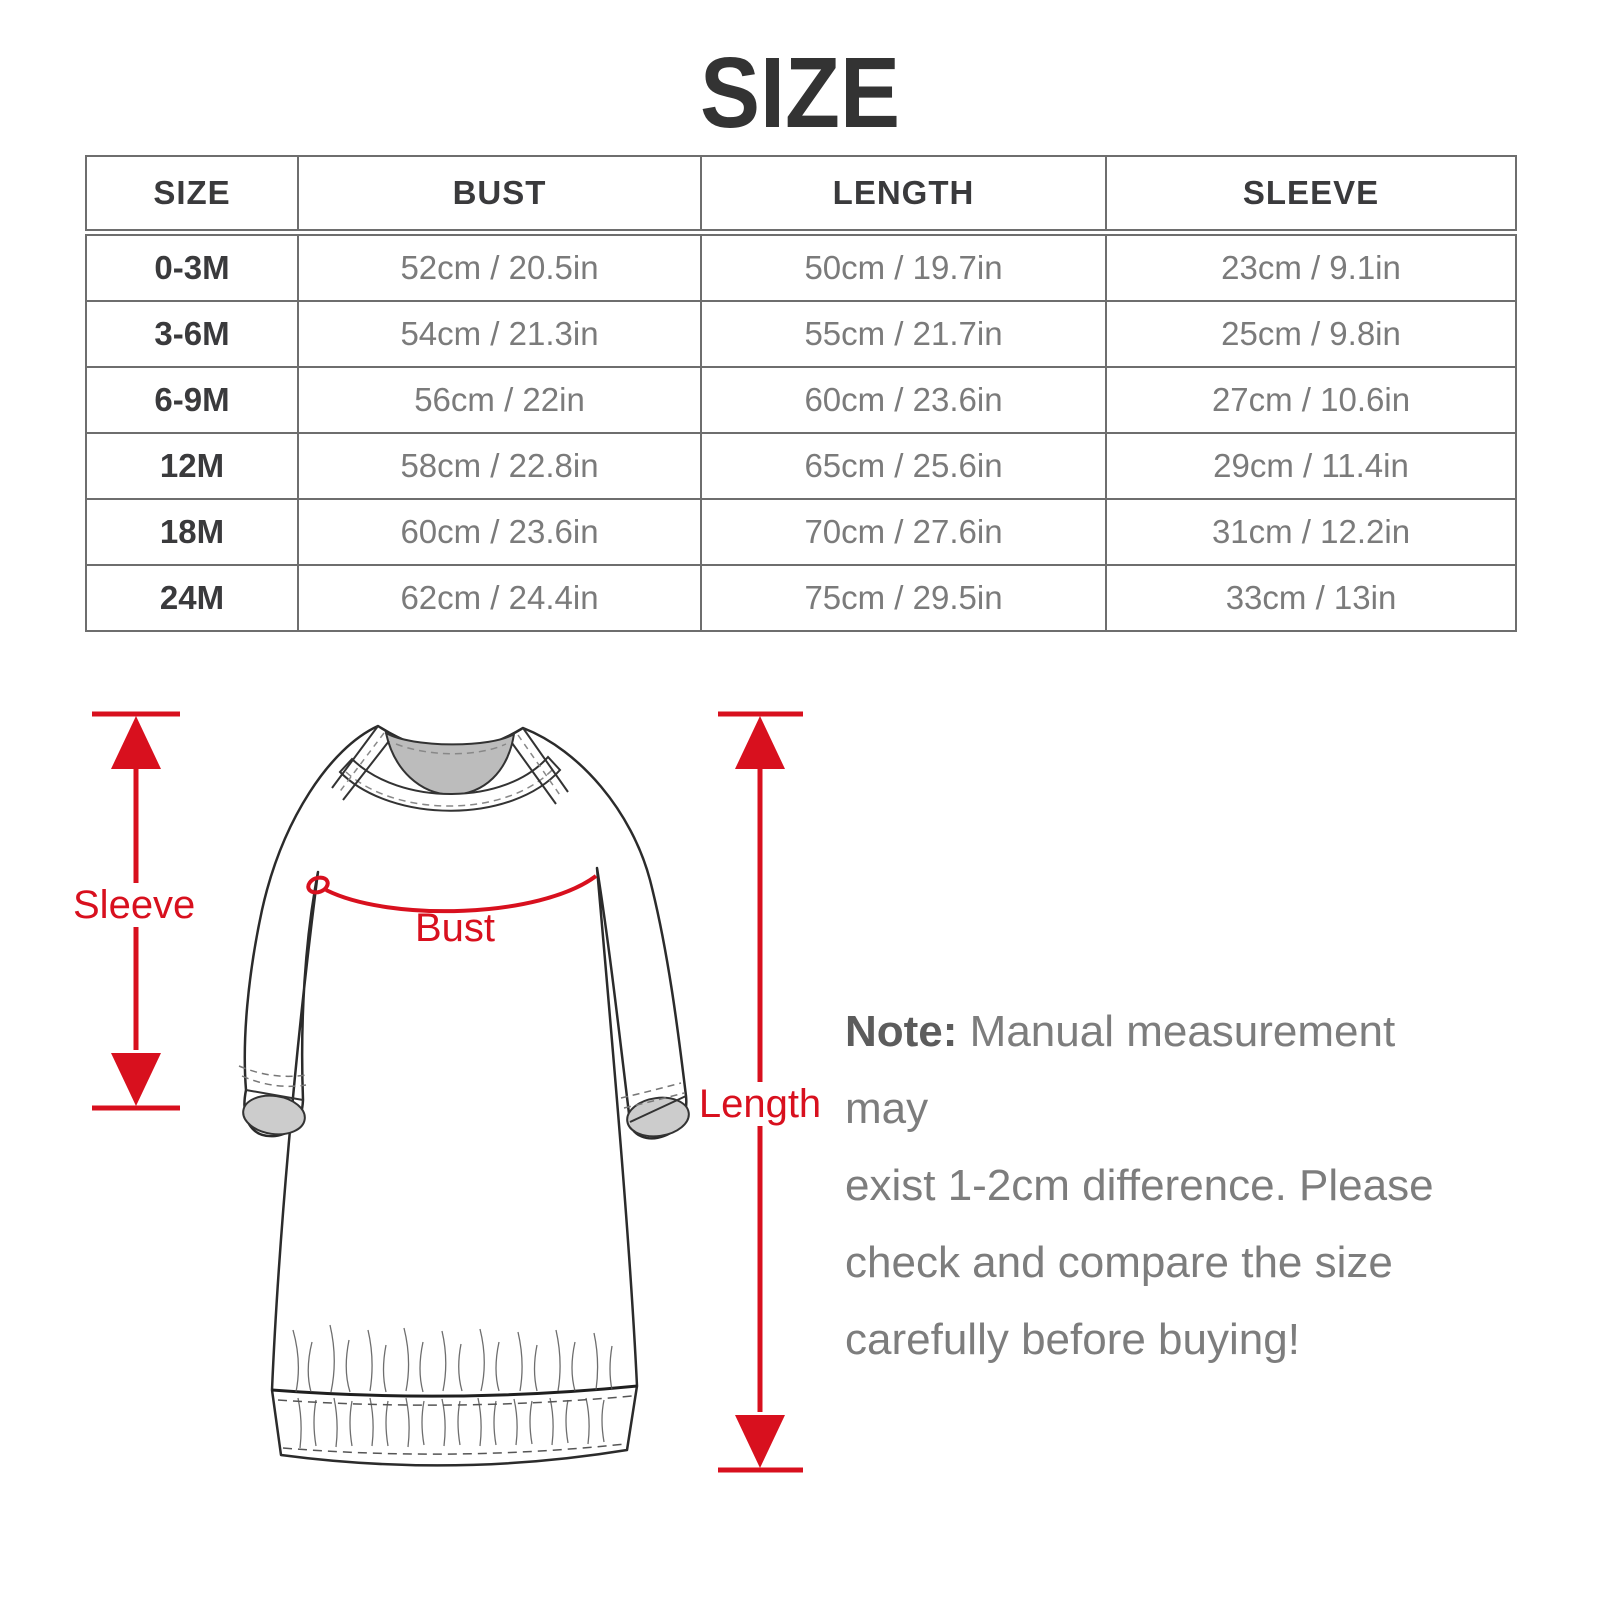 Image resolution: width=1600 pixels, height=1600 pixels. I want to click on table-header-row: SIZE BUST LENGTH SLEEVE, so click(801, 195).